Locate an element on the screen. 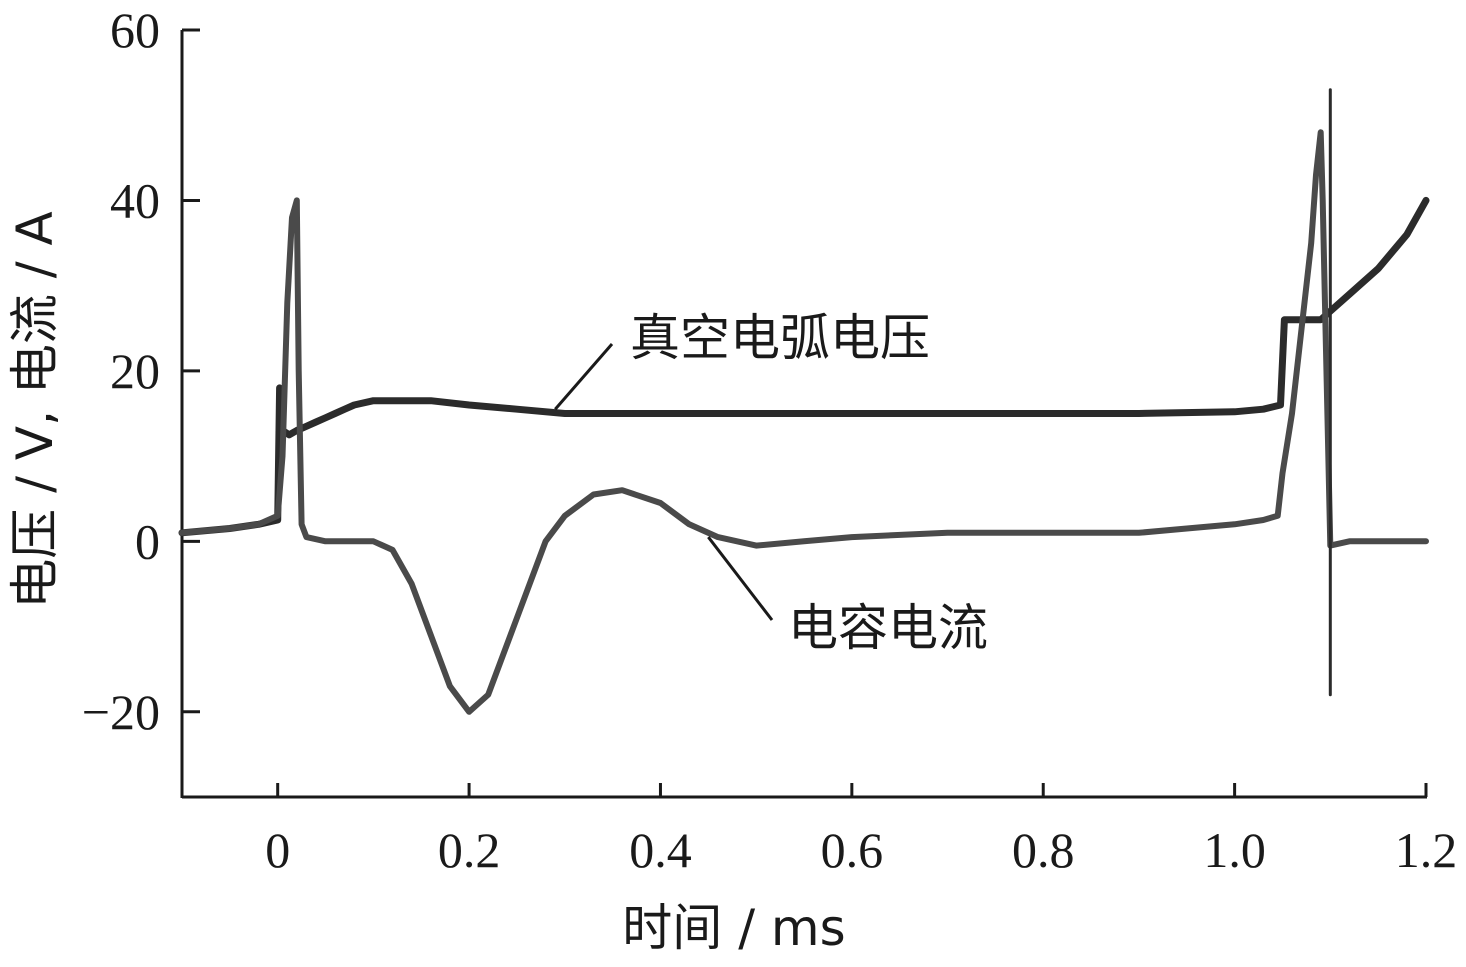  annotation-label: 真空电弧电压 is located at coordinates (780, 338).